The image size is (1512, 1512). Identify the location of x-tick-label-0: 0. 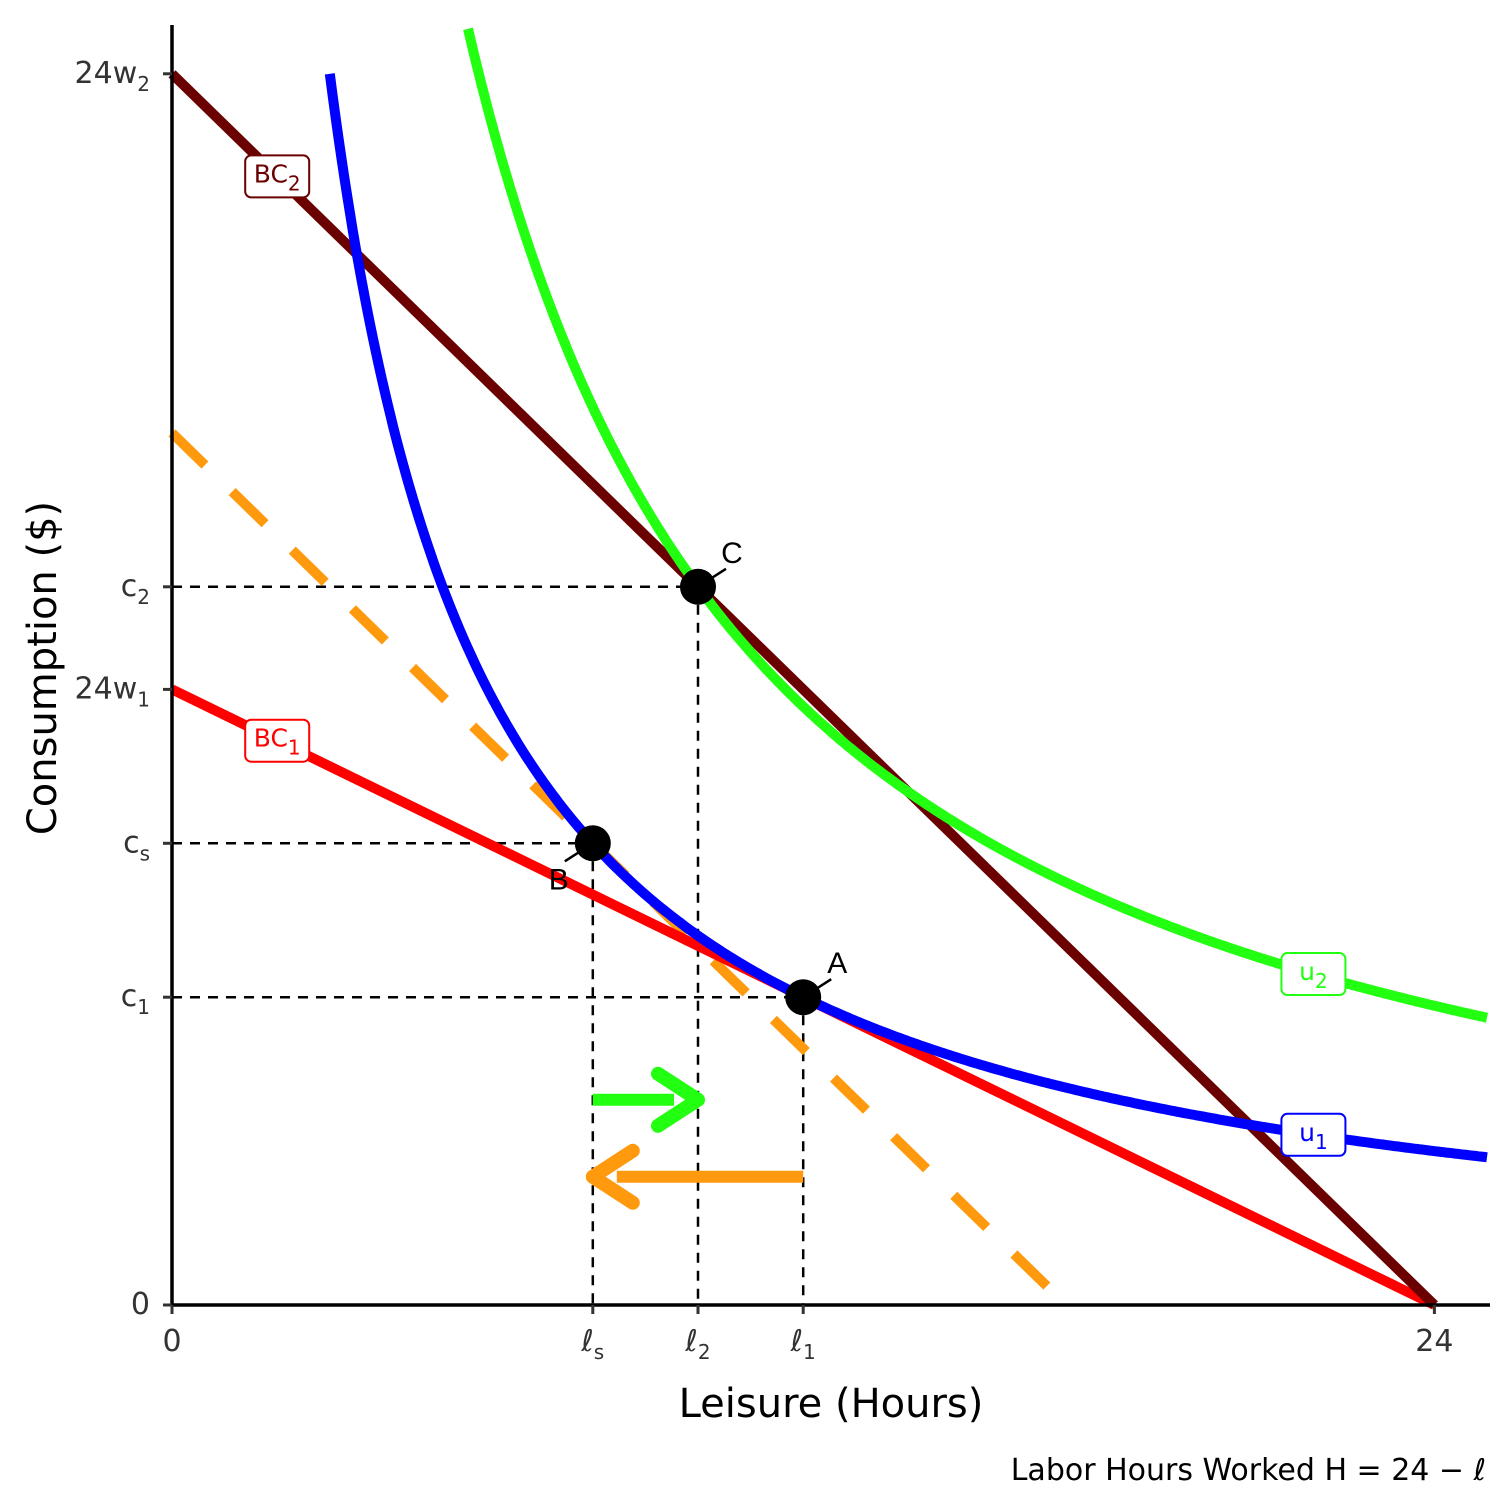
(171, 1341).